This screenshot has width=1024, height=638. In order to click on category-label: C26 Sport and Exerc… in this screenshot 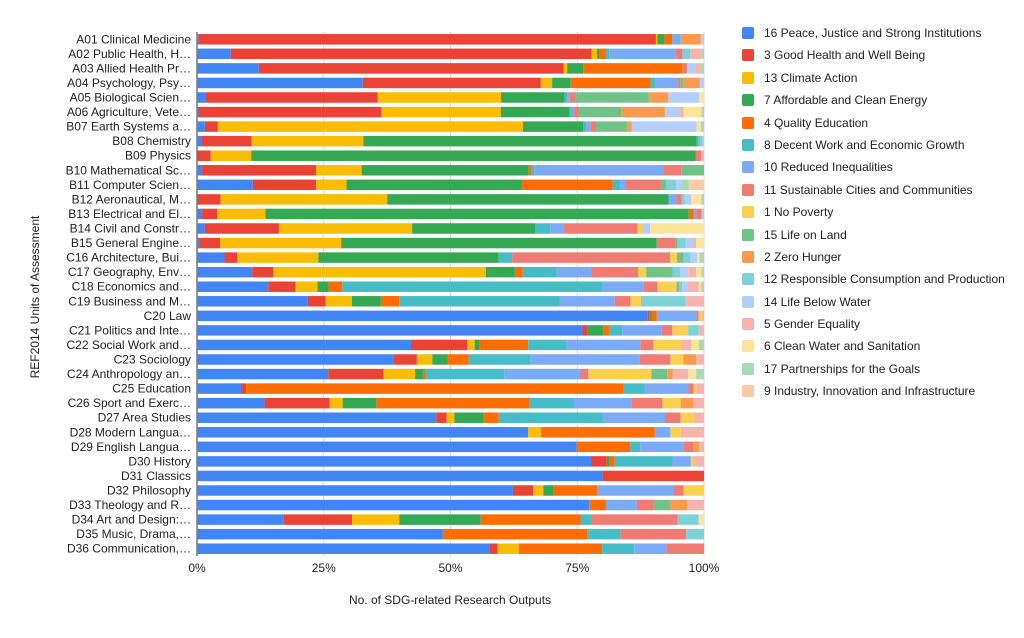, I will do `click(129, 403)`.